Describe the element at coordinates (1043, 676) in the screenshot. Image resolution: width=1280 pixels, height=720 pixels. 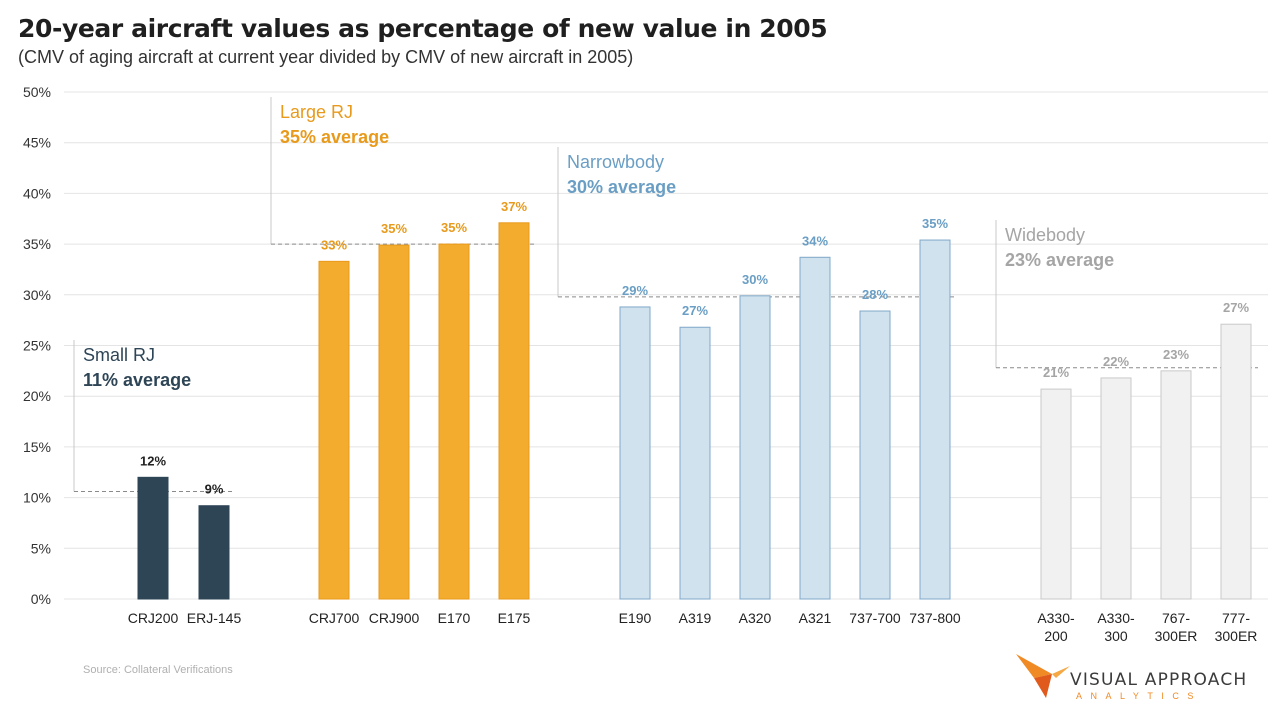
I see `logo-icon` at that location.